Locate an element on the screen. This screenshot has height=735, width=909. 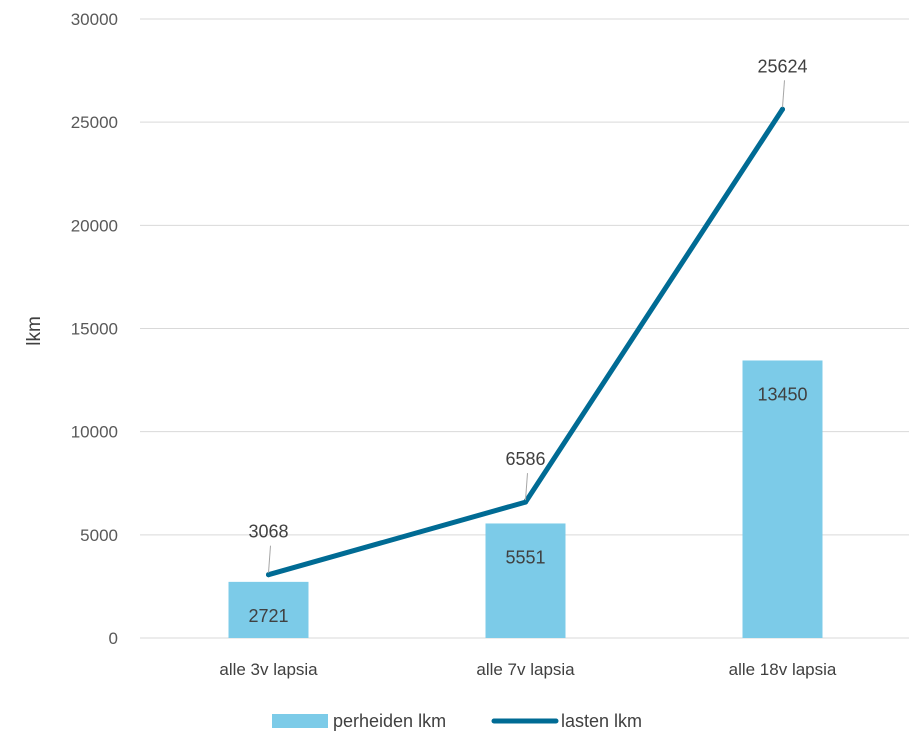
y-axis-label: lkm is located at coordinates (34, 331).